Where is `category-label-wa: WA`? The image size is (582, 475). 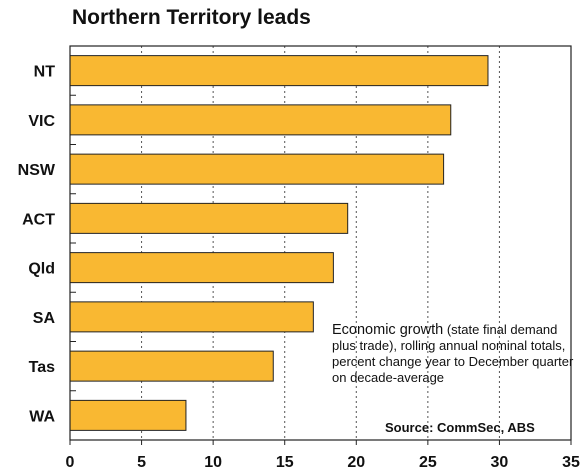 category-label-wa: WA is located at coordinates (42, 416).